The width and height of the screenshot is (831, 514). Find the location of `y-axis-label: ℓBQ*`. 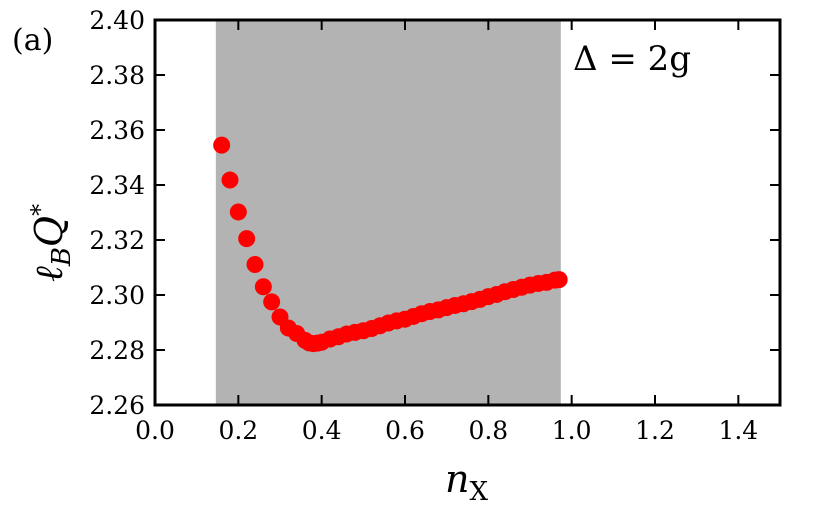

y-axis-label: ℓBQ* is located at coordinates (51, 243).